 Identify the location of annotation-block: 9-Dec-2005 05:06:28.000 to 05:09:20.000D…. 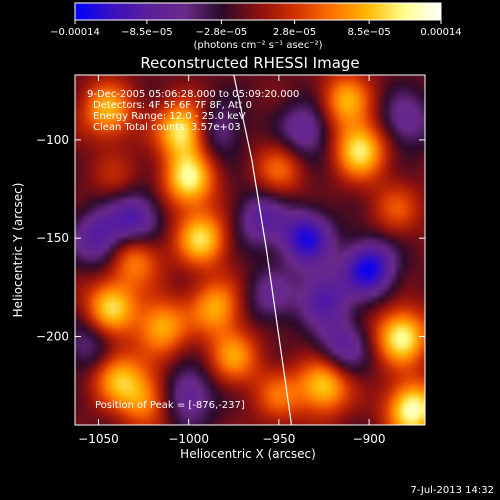
(193, 111).